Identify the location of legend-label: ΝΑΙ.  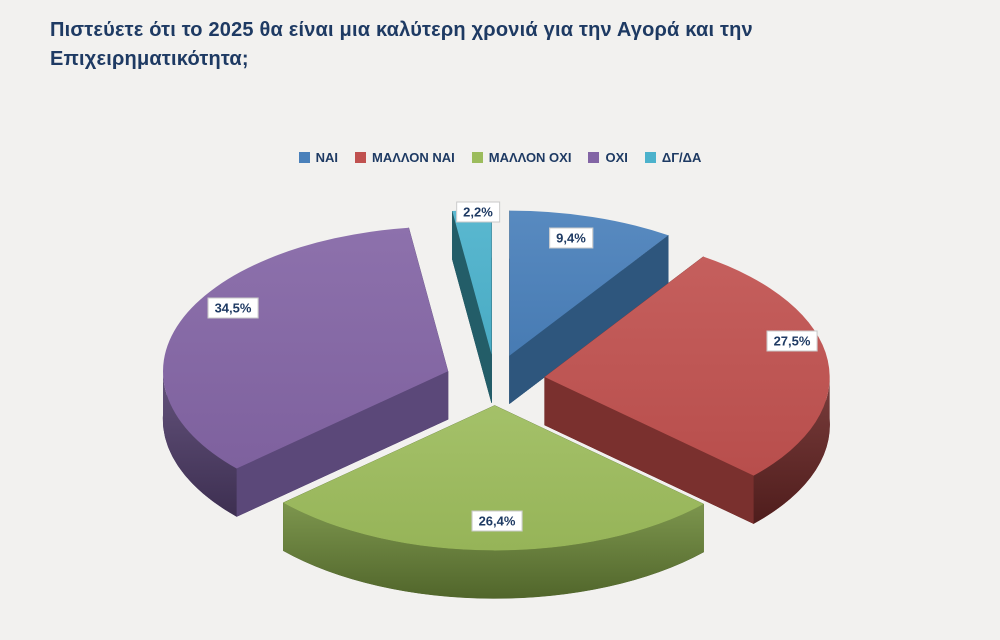
(327, 157).